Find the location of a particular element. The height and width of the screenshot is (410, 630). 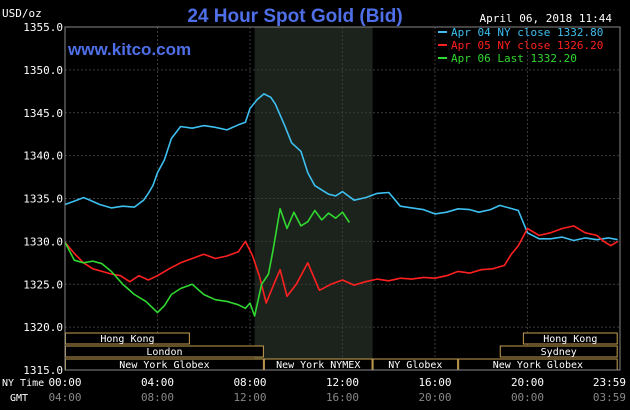

session-label: Sydney is located at coordinates (559, 352).